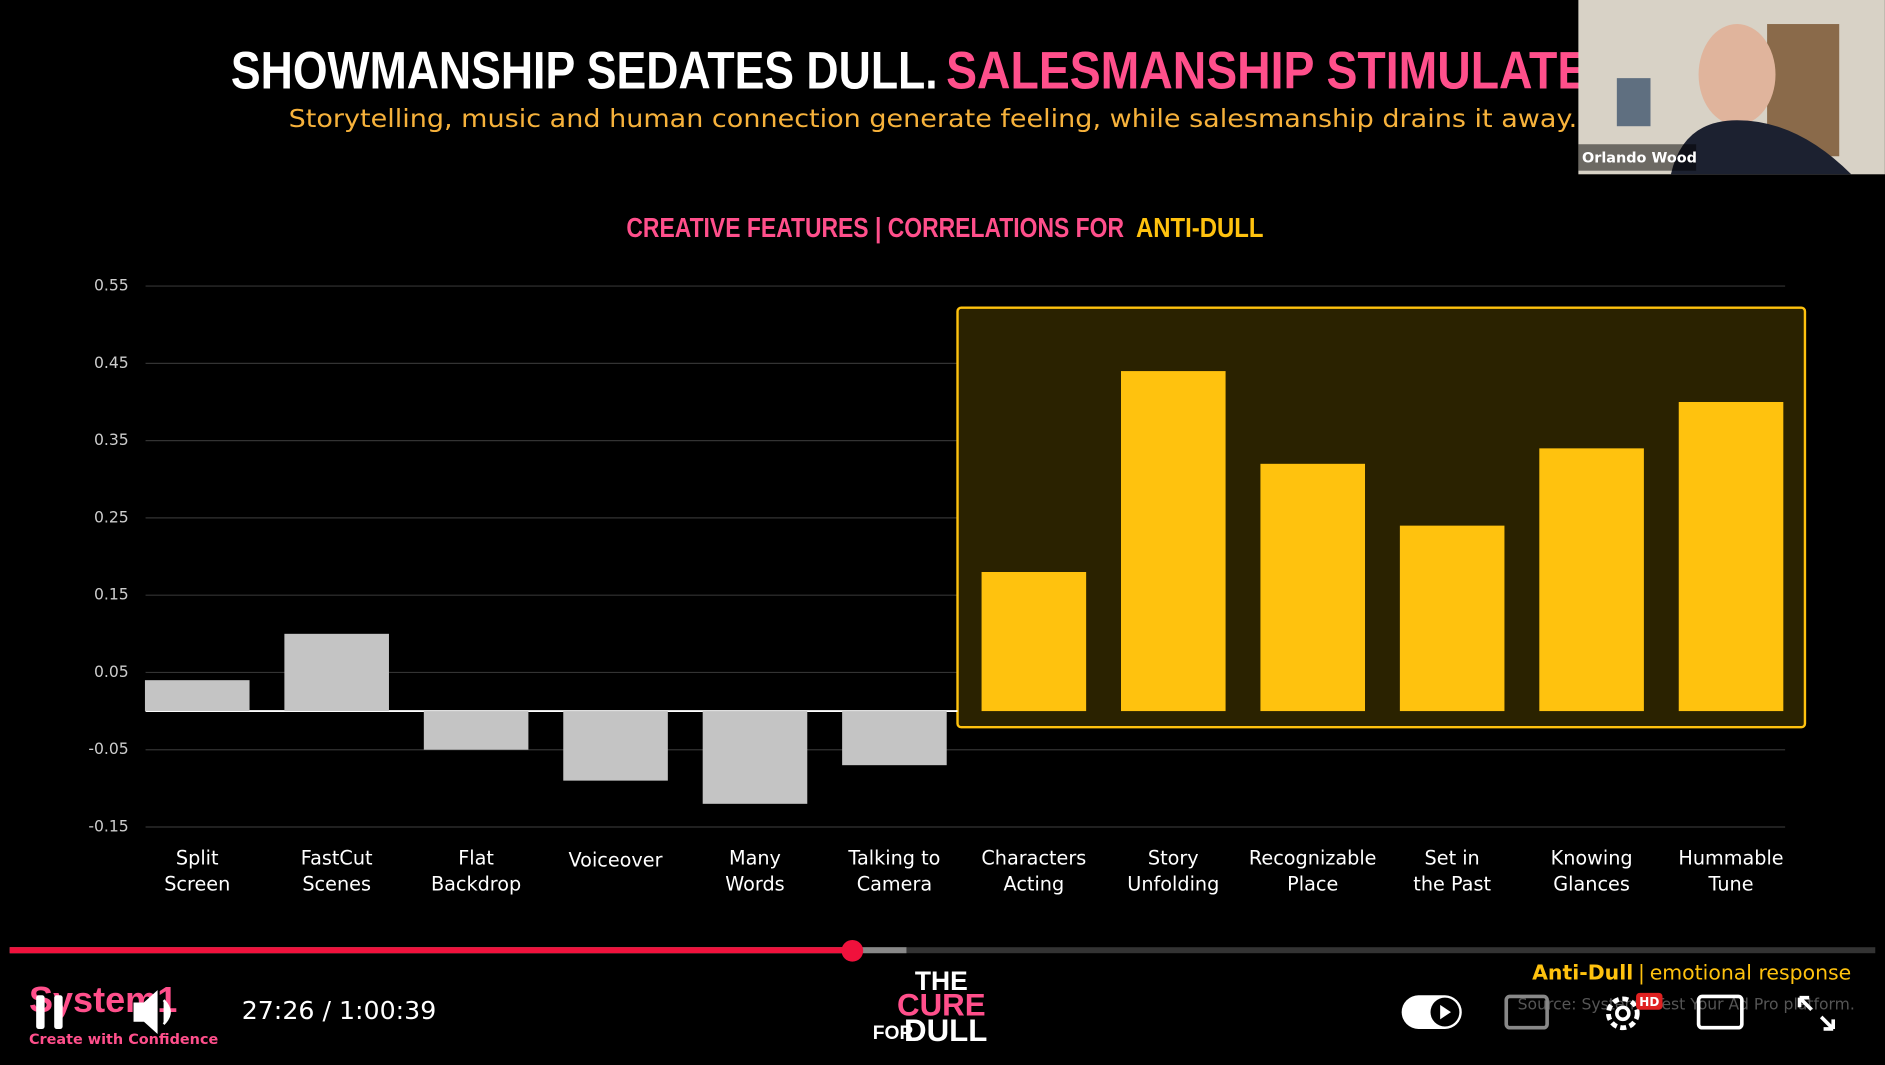  Describe the element at coordinates (111, 440) in the screenshot. I see `y-tick-label: 0.35` at that location.